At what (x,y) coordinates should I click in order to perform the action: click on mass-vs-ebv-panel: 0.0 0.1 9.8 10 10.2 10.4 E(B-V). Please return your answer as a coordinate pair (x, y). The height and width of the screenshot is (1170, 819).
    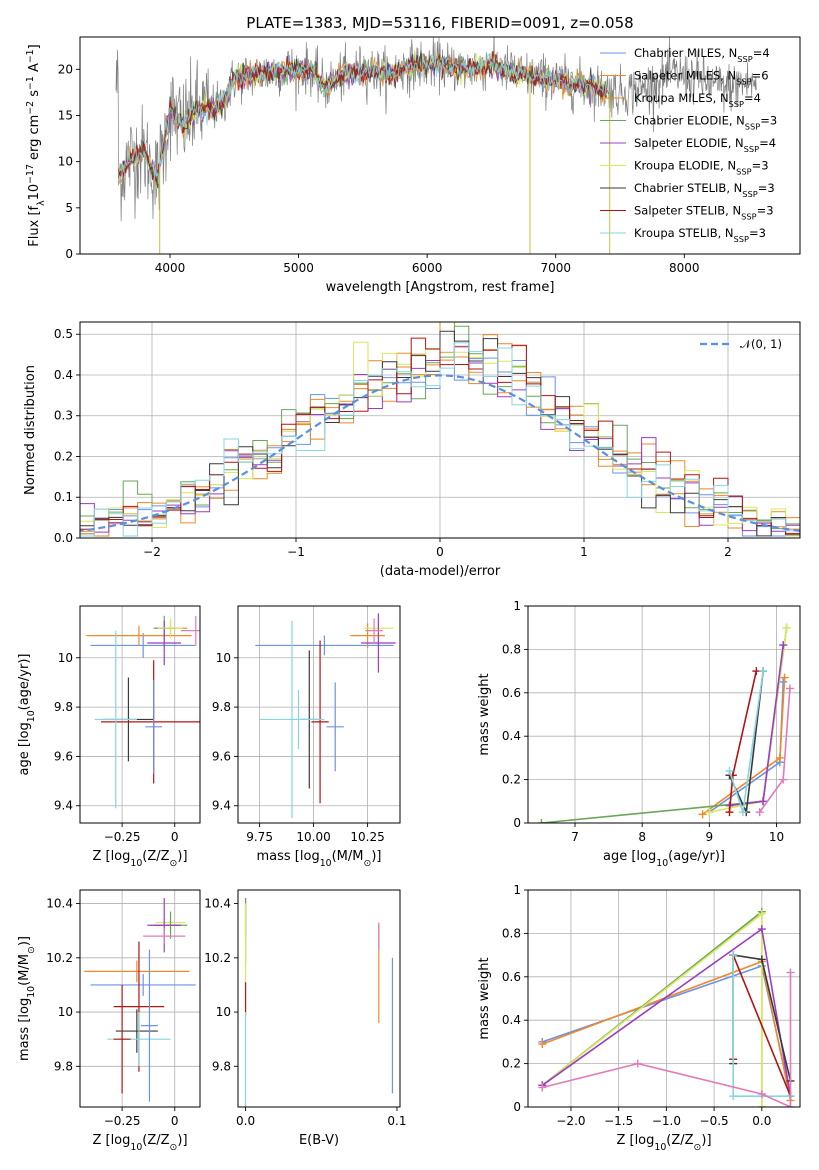
    Looking at the image, I should click on (305, 1018).